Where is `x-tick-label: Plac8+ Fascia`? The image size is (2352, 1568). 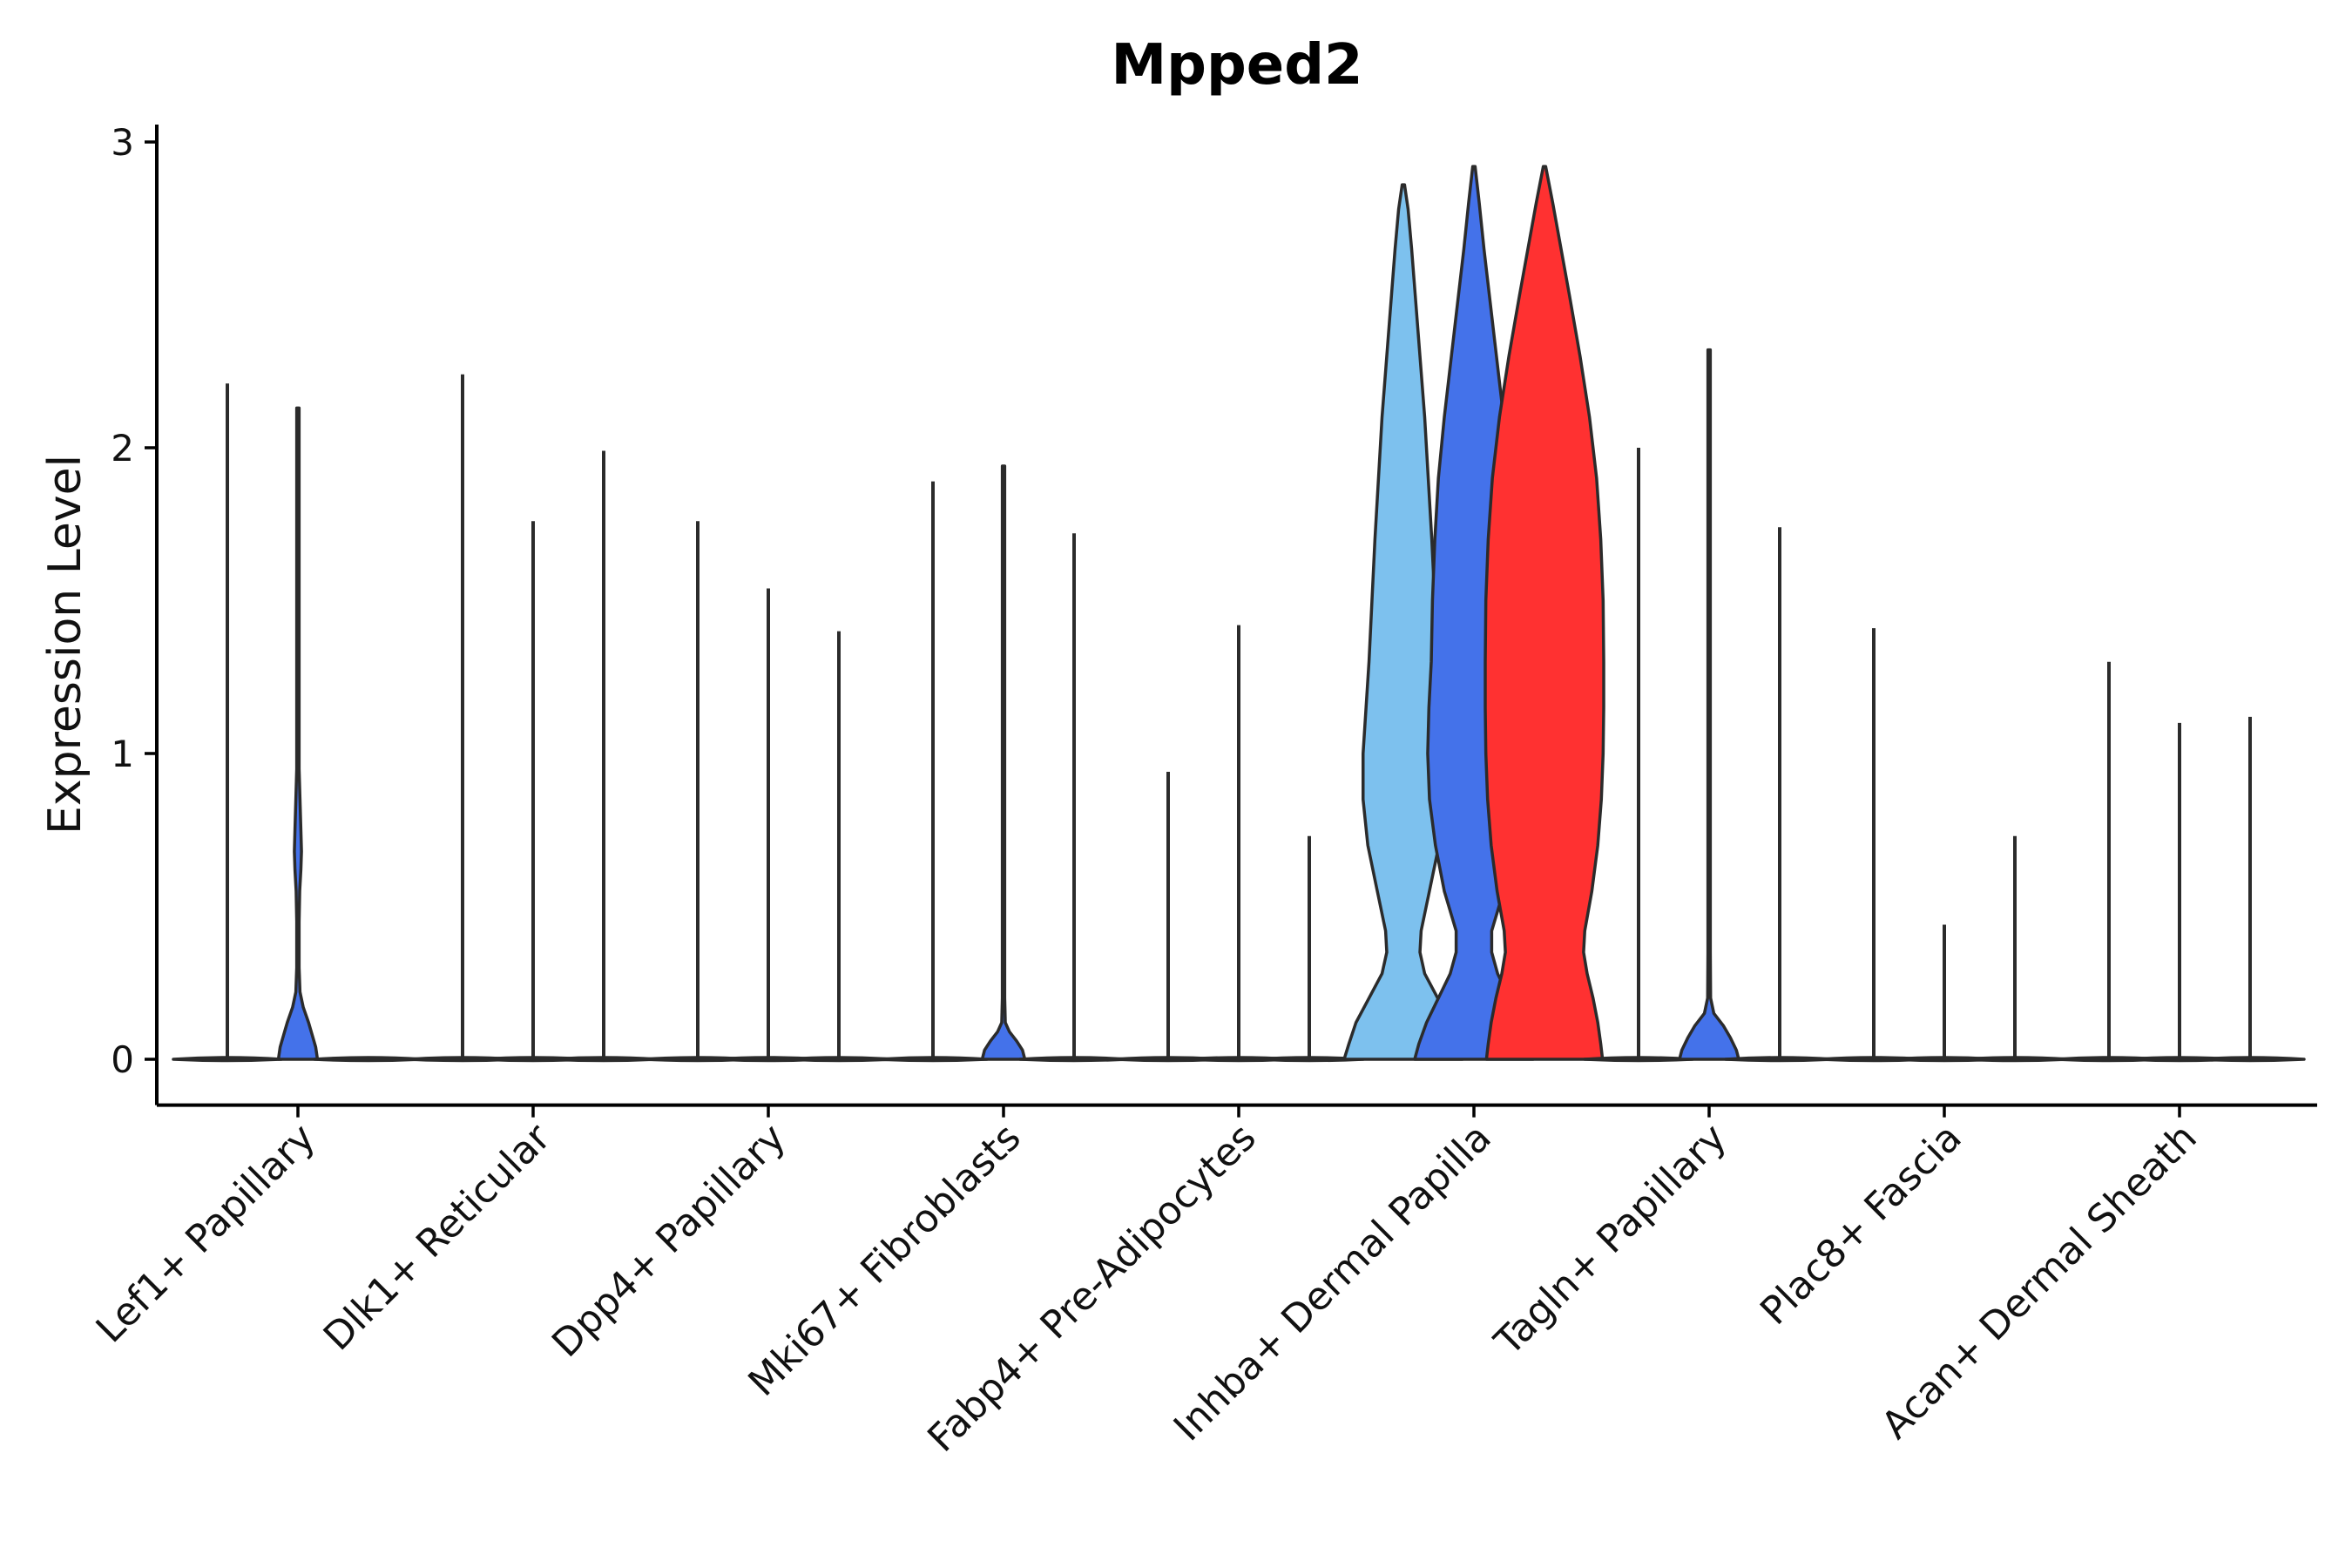
x-tick-label: Plac8+ Fascia is located at coordinates (1861, 1224).